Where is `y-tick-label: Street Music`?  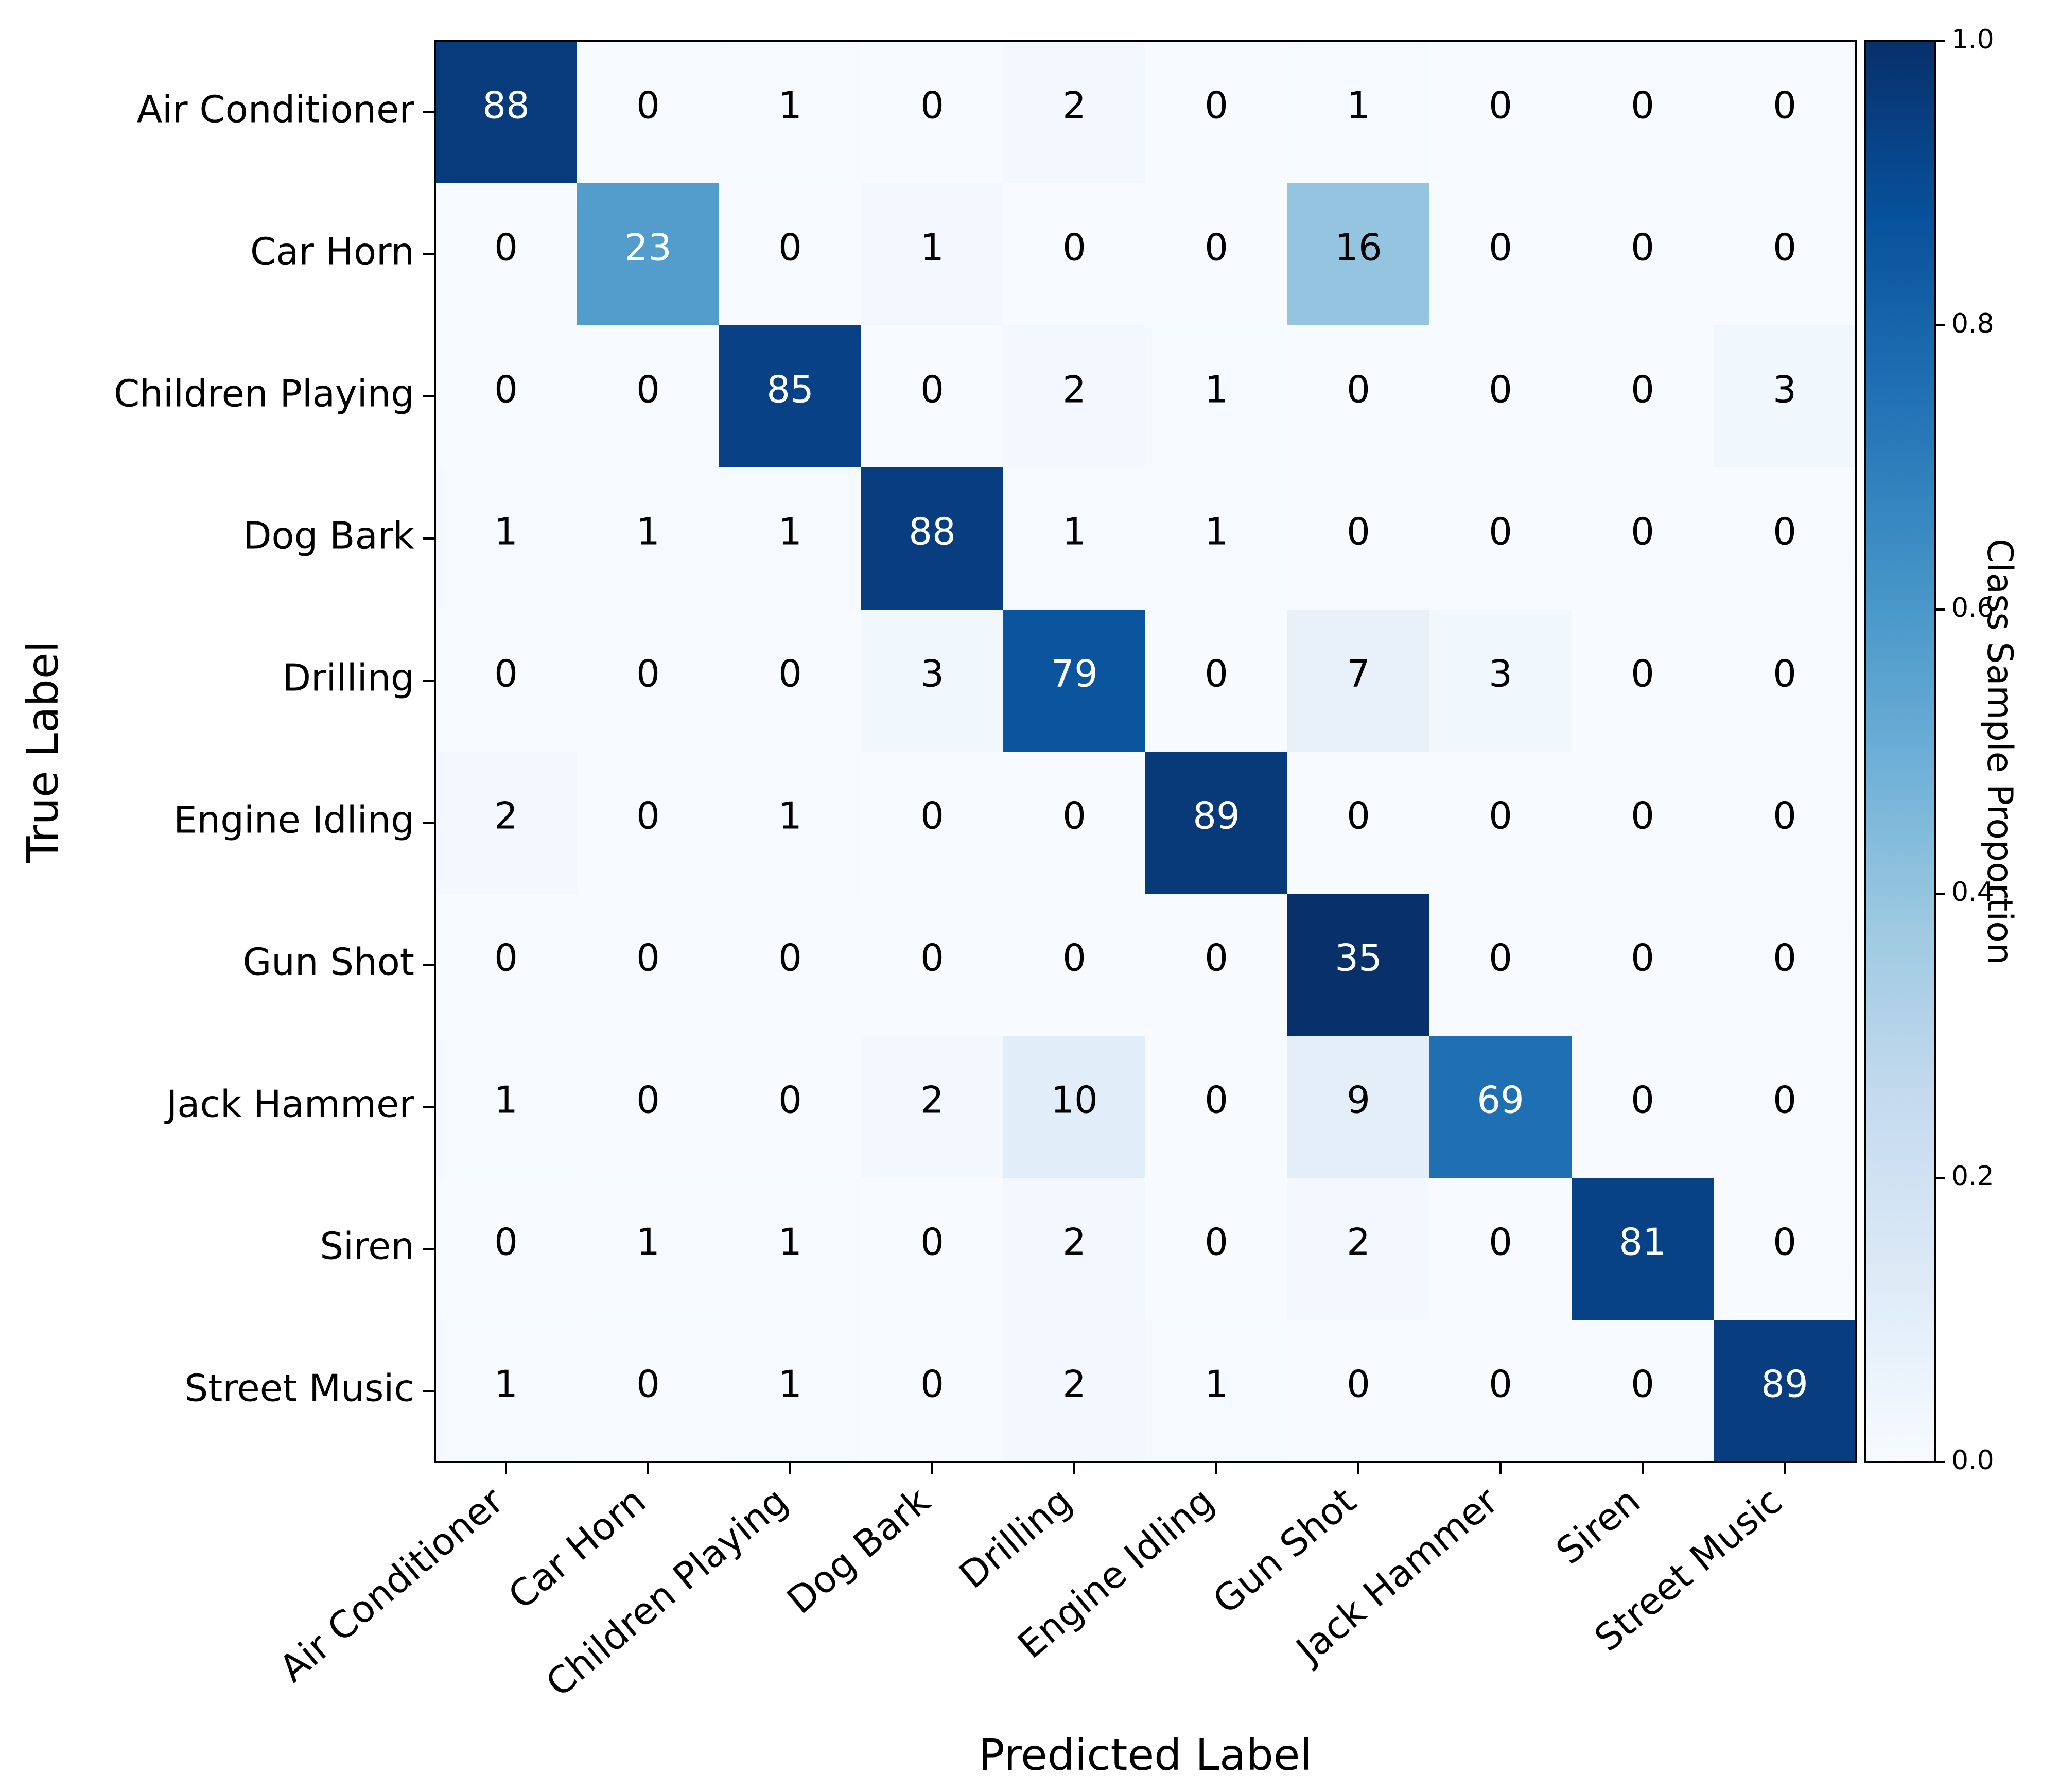 y-tick-label: Street Music is located at coordinates (299, 1389).